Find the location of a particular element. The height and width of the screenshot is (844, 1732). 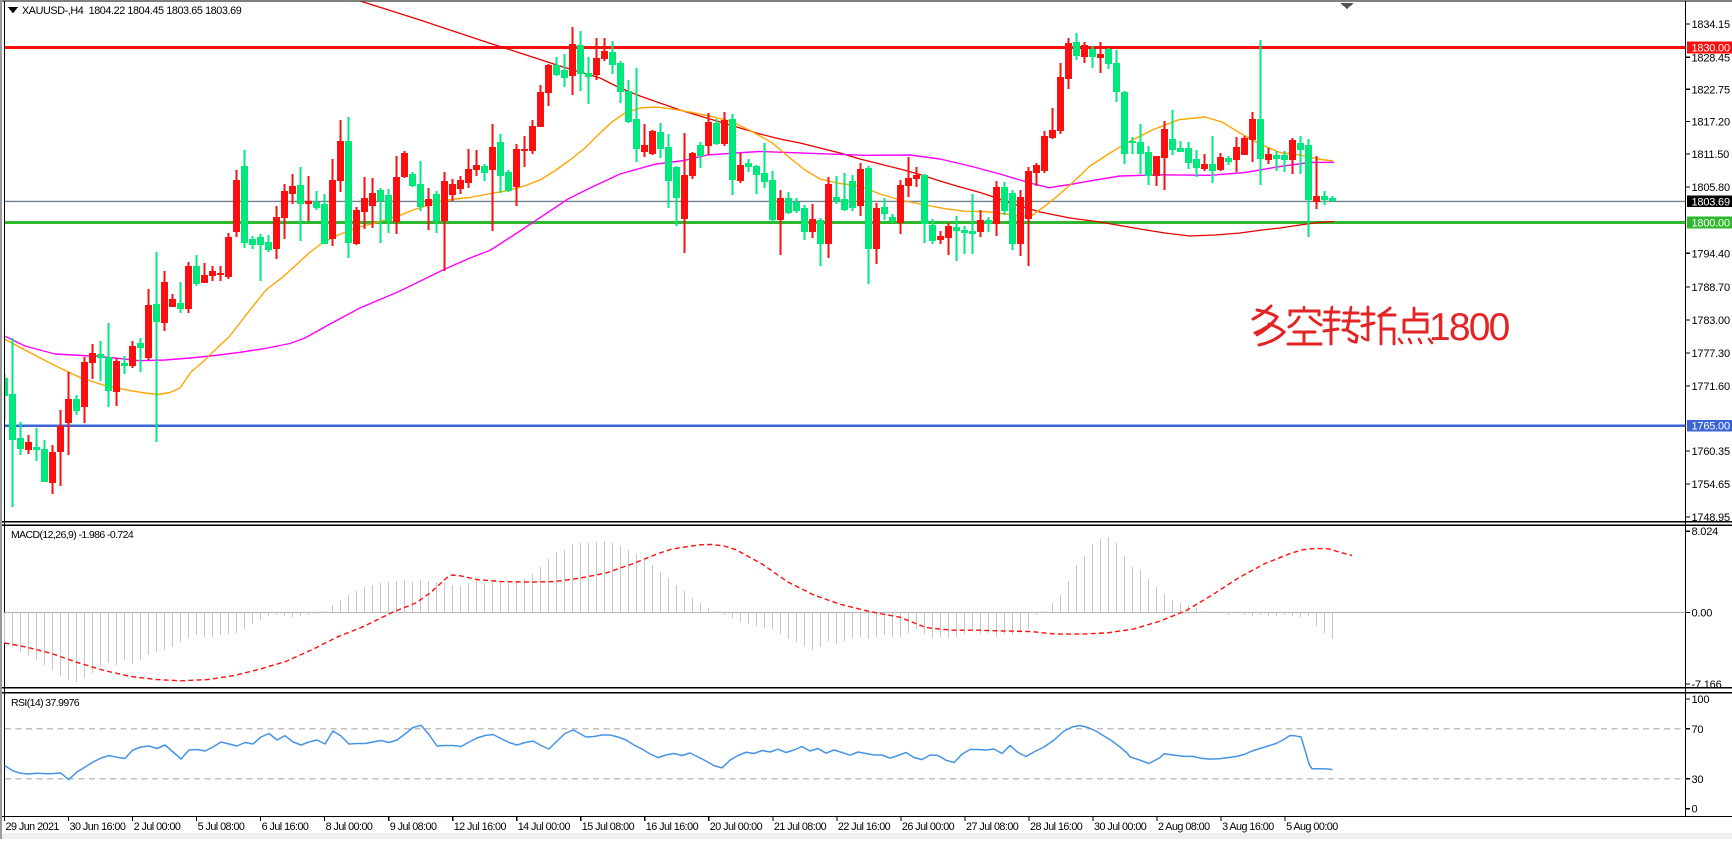

svg-text: 14 Jul 00:00 is located at coordinates (544, 827).